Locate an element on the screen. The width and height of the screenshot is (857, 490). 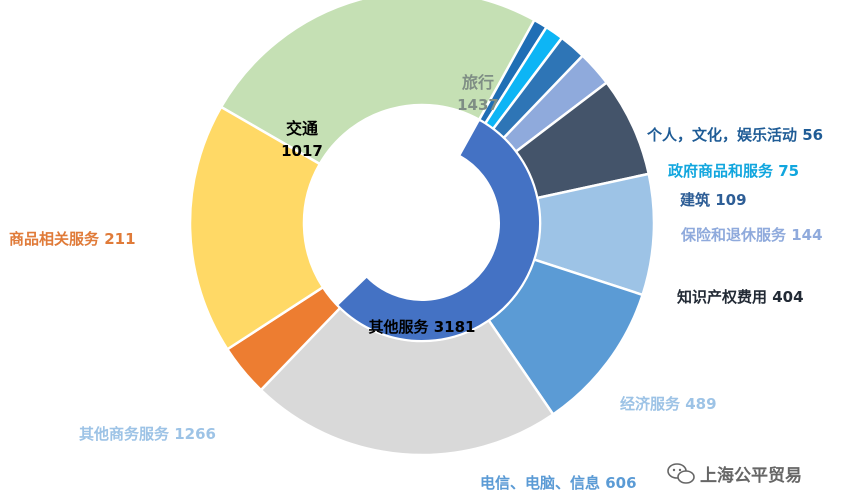
slice-label: 电信、电脑、信息 606 is located at coordinates (558, 482).